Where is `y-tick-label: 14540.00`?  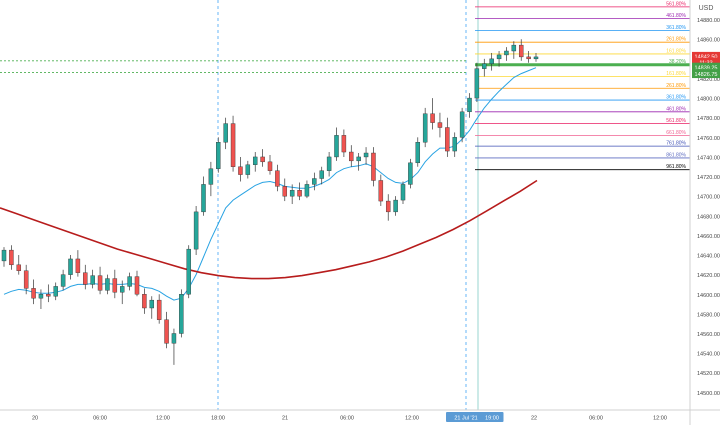
y-tick-label: 14540.00 is located at coordinates (708, 355).